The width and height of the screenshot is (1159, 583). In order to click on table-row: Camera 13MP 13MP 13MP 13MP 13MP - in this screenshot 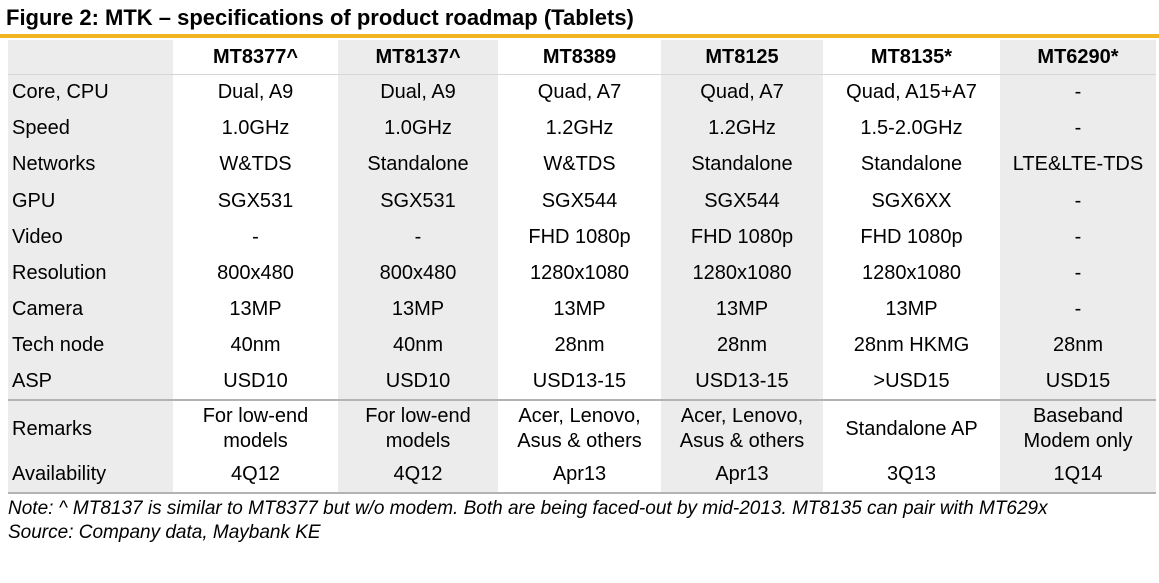, I will do `click(582, 309)`.